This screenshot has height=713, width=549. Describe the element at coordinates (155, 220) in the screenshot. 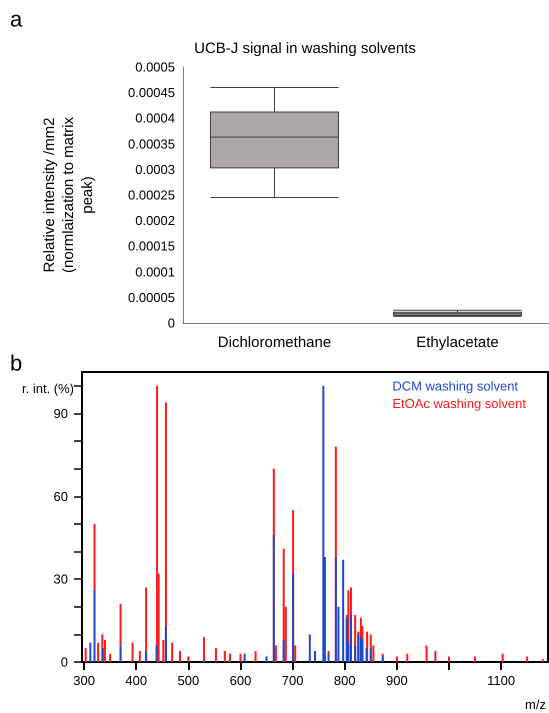

I see `y-tick-label: 0.0002` at that location.